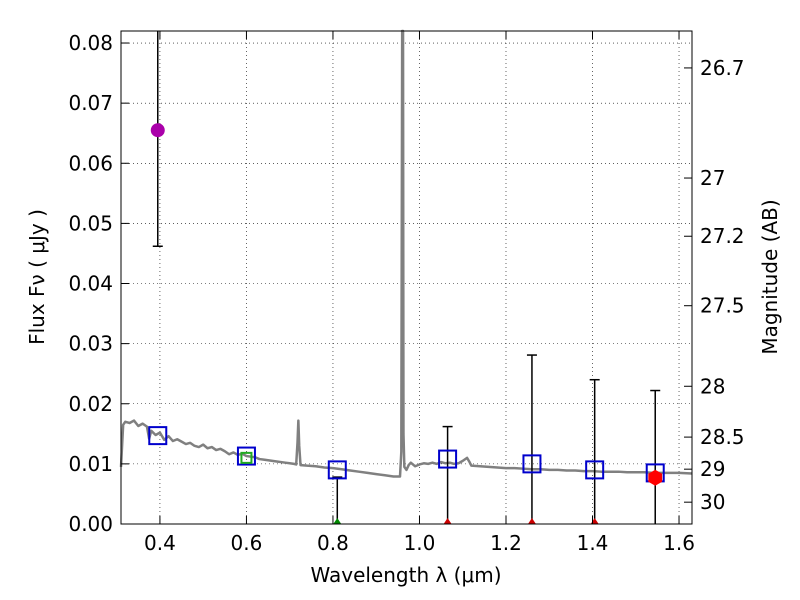 Image resolution: width=800 pixels, height=600 pixels. Describe the element at coordinates (90, 344) in the screenshot. I see `y-tick-label: 0.03` at that location.